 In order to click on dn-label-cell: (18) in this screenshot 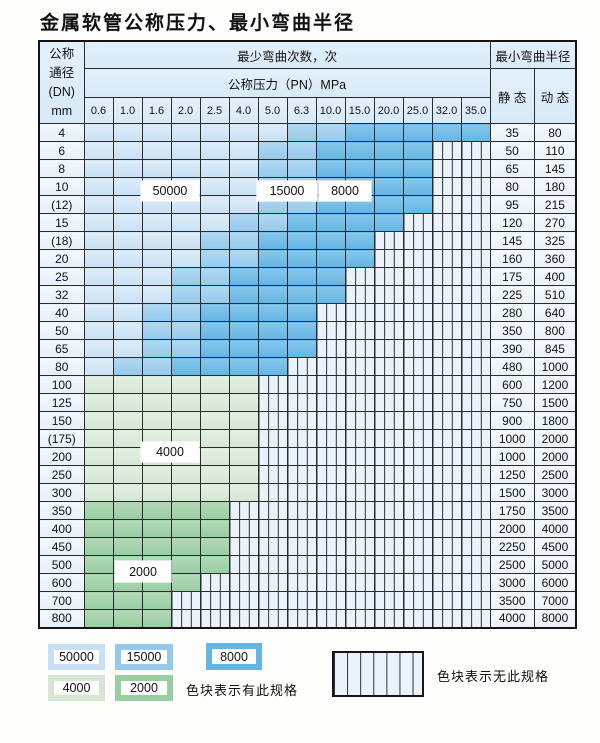, I will do `click(61, 240)`.